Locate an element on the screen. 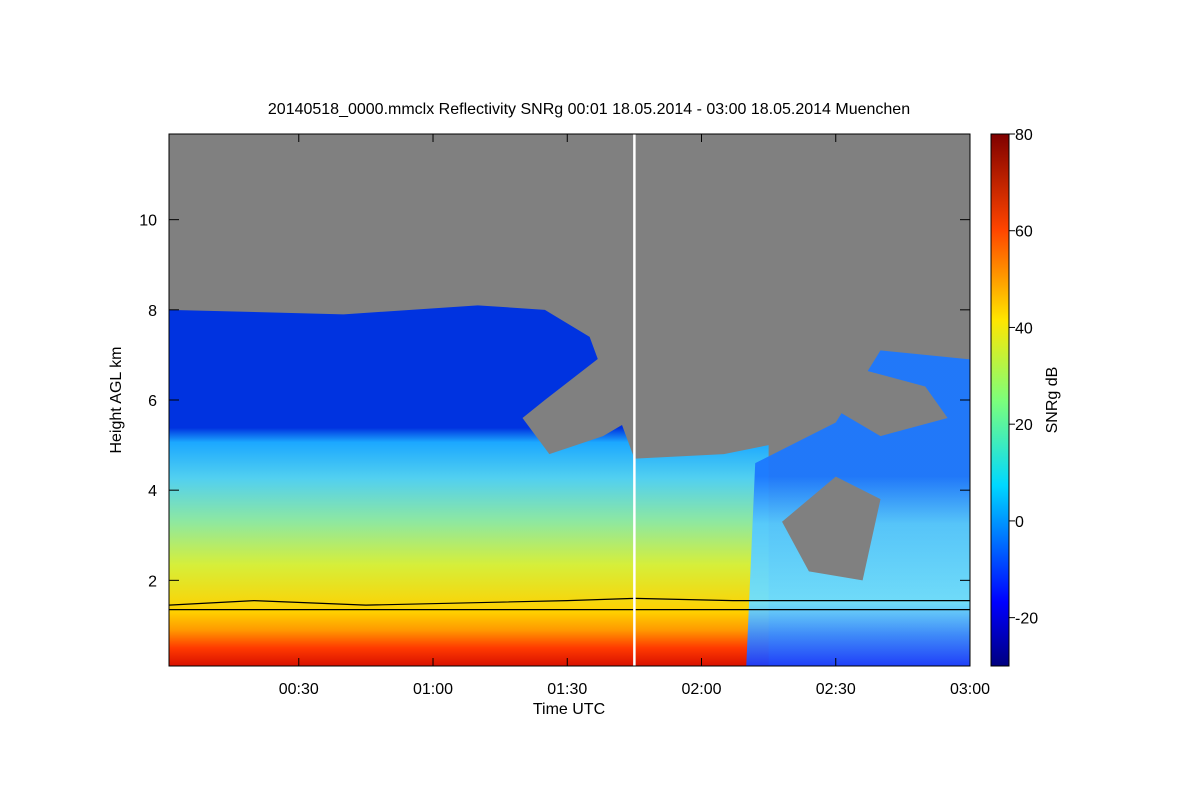 Image resolution: width=1200 pixels, height=800 pixels. y-axis-label: Height AGL km is located at coordinates (116, 399).